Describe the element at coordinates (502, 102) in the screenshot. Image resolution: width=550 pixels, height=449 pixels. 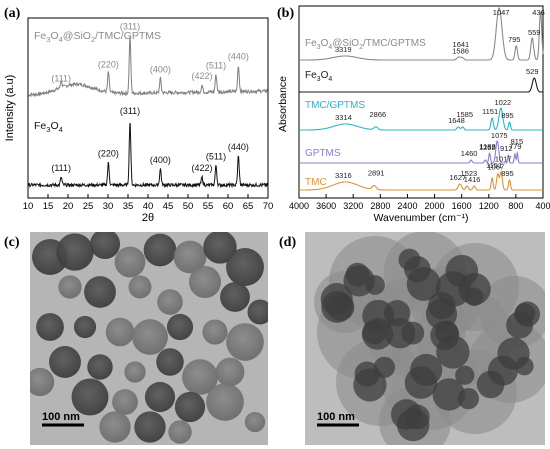
I see `ftir-band-label: 1022` at that location.